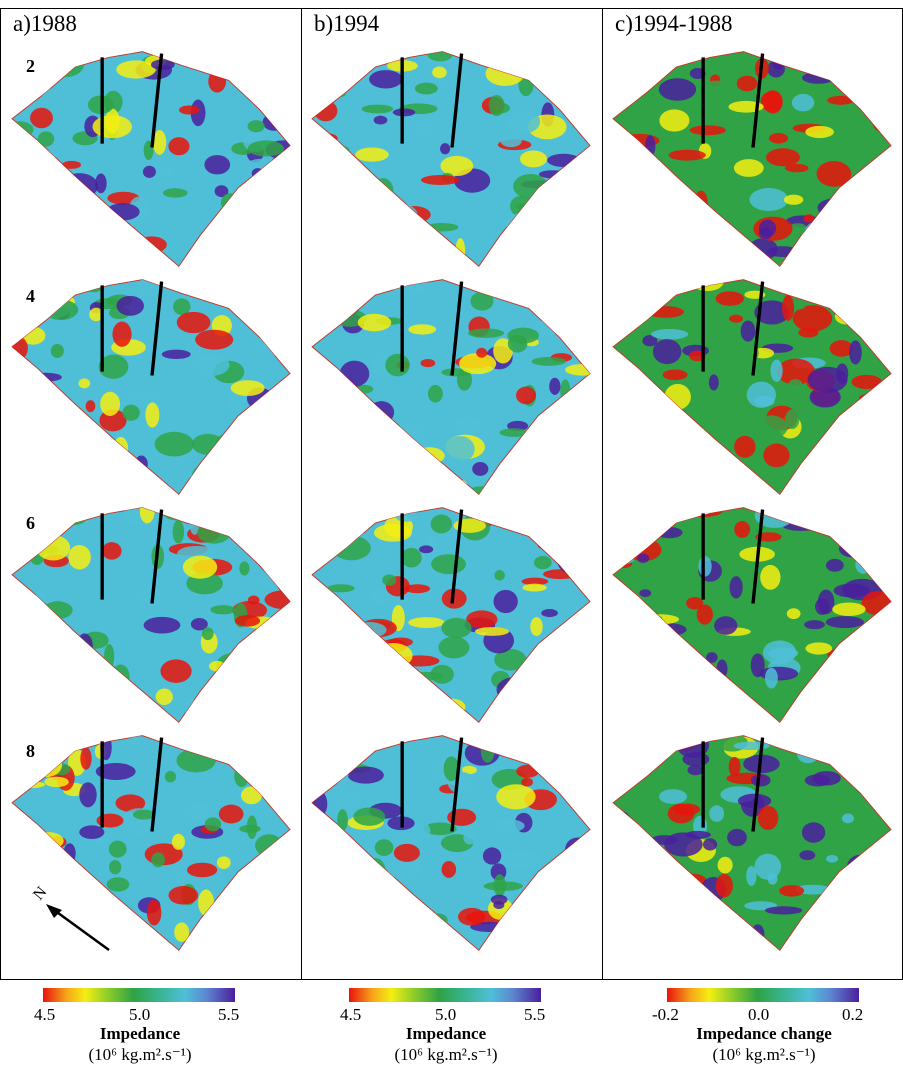 The height and width of the screenshot is (1076, 903). What do you see at coordinates (30, 751) in the screenshot?
I see `row-label-8: 8` at bounding box center [30, 751].